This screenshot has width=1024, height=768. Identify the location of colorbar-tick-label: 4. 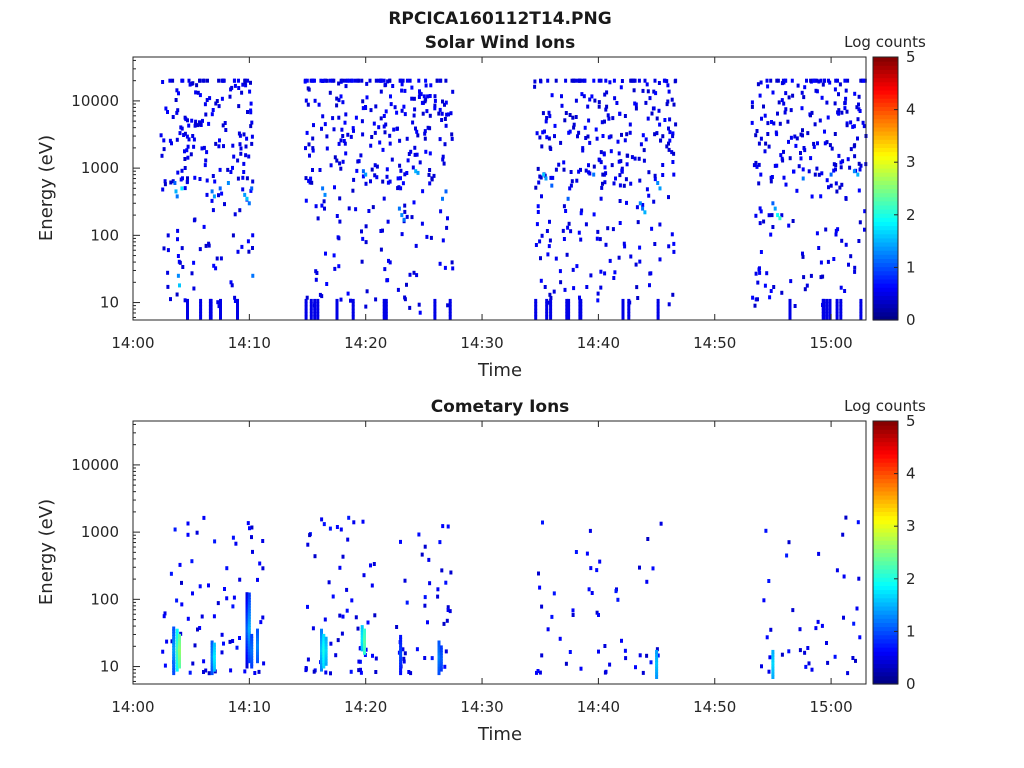
(911, 474).